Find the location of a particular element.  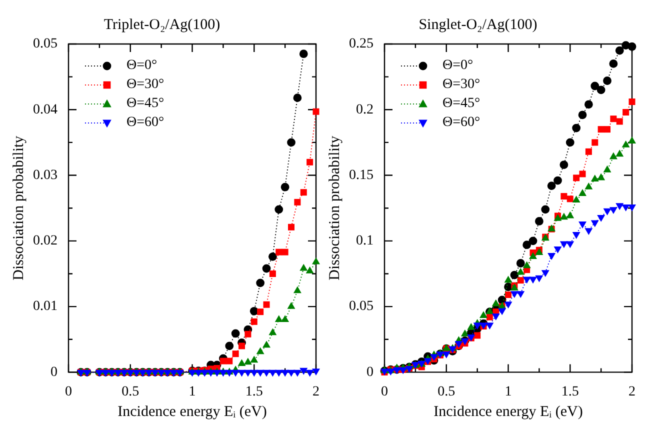

y-tick-label: 0.05 is located at coordinates (361, 306).